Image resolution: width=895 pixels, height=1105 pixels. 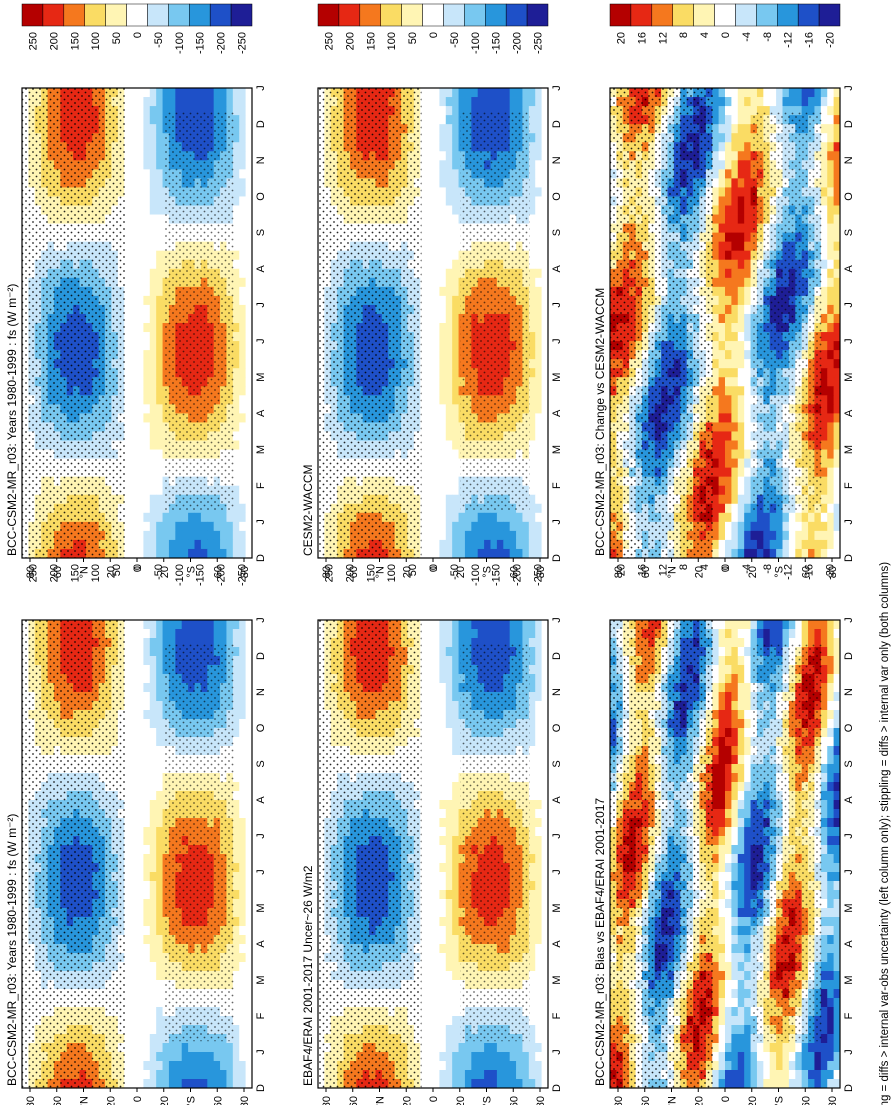 I want to click on x-tick-label: 60, so click(x=218, y=1100).